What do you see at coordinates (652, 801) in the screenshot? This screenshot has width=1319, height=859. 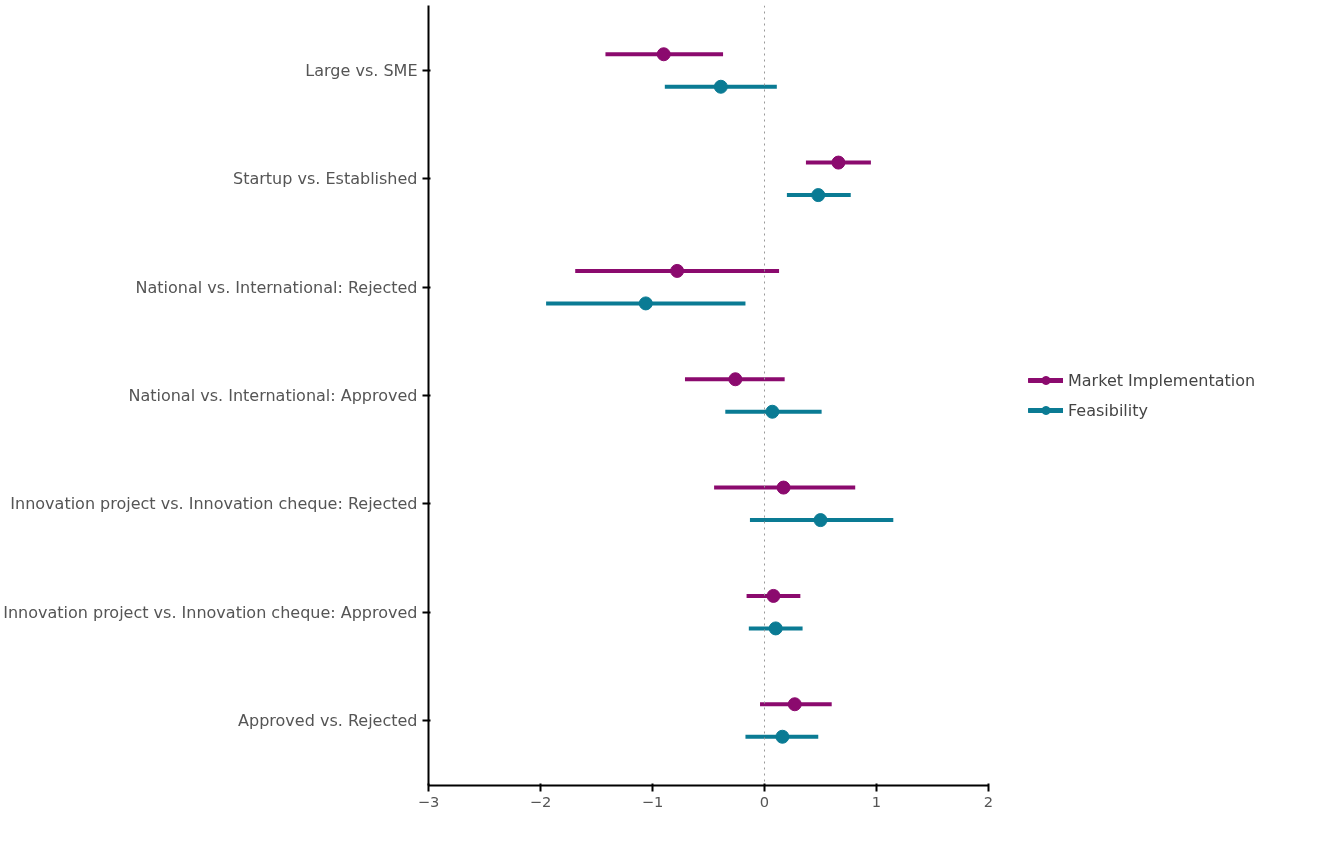 I see `x-tick-label: −1` at bounding box center [652, 801].